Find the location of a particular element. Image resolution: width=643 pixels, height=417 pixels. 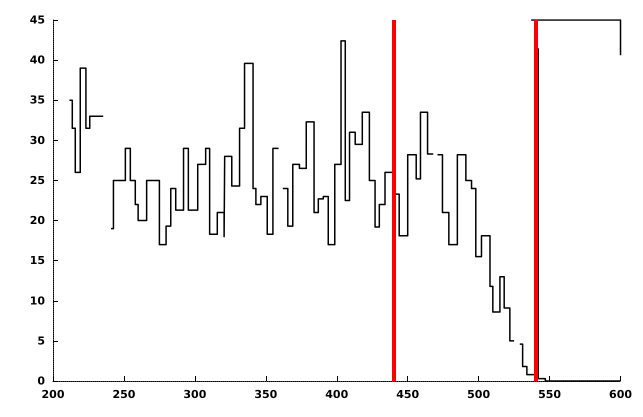

y-tick-label: 35 is located at coordinates (37, 100).